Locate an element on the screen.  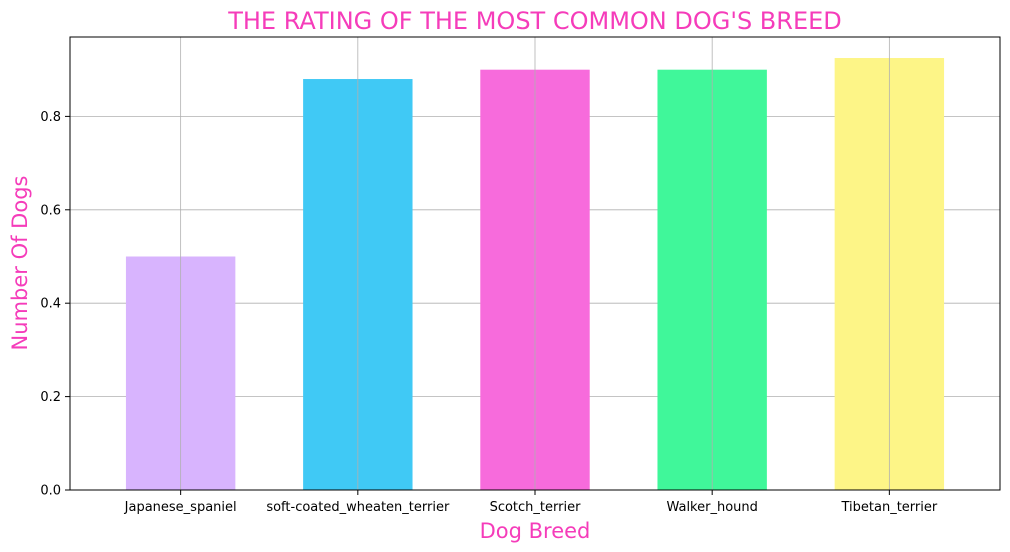
x-tick-label: Tibetan_terrier is located at coordinates (888, 507).